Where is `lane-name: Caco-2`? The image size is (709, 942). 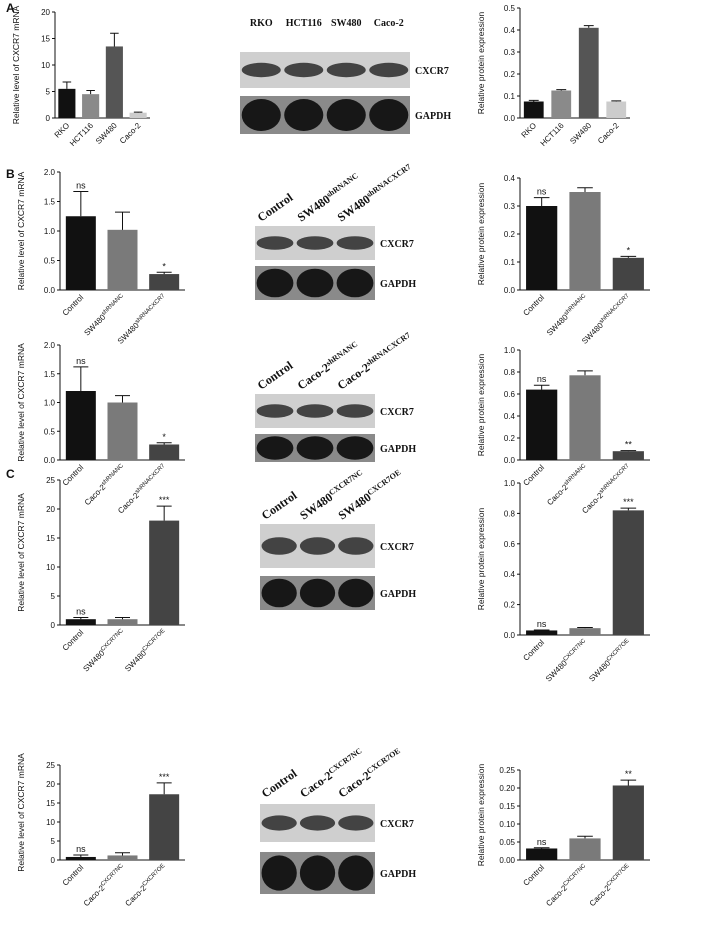 lane-name: Caco-2 is located at coordinates (389, 23).